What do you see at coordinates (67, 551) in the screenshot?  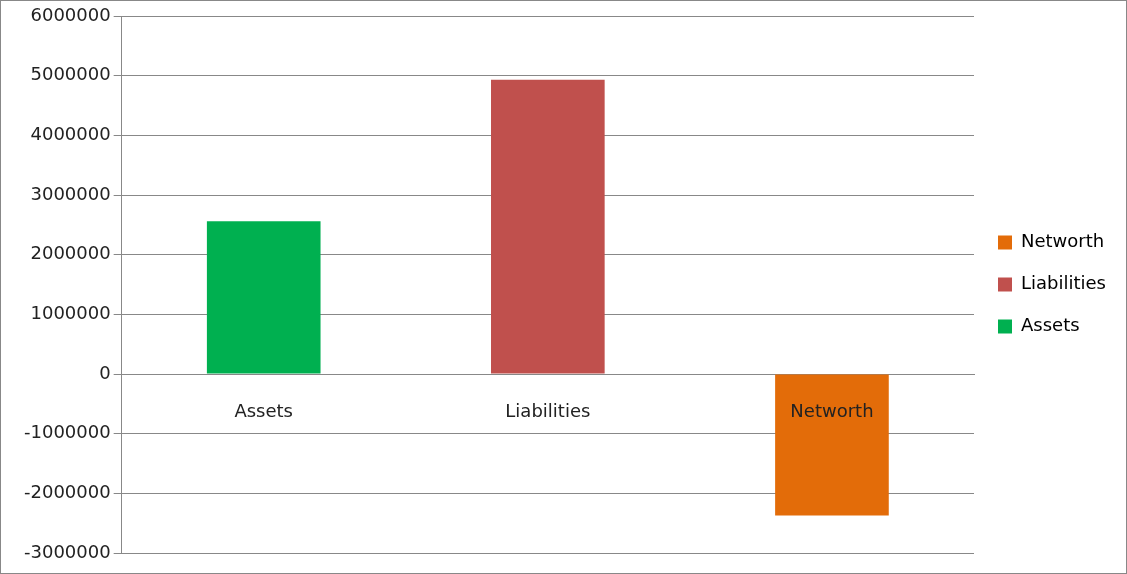 I see `y-tick-label: -3000000` at bounding box center [67, 551].